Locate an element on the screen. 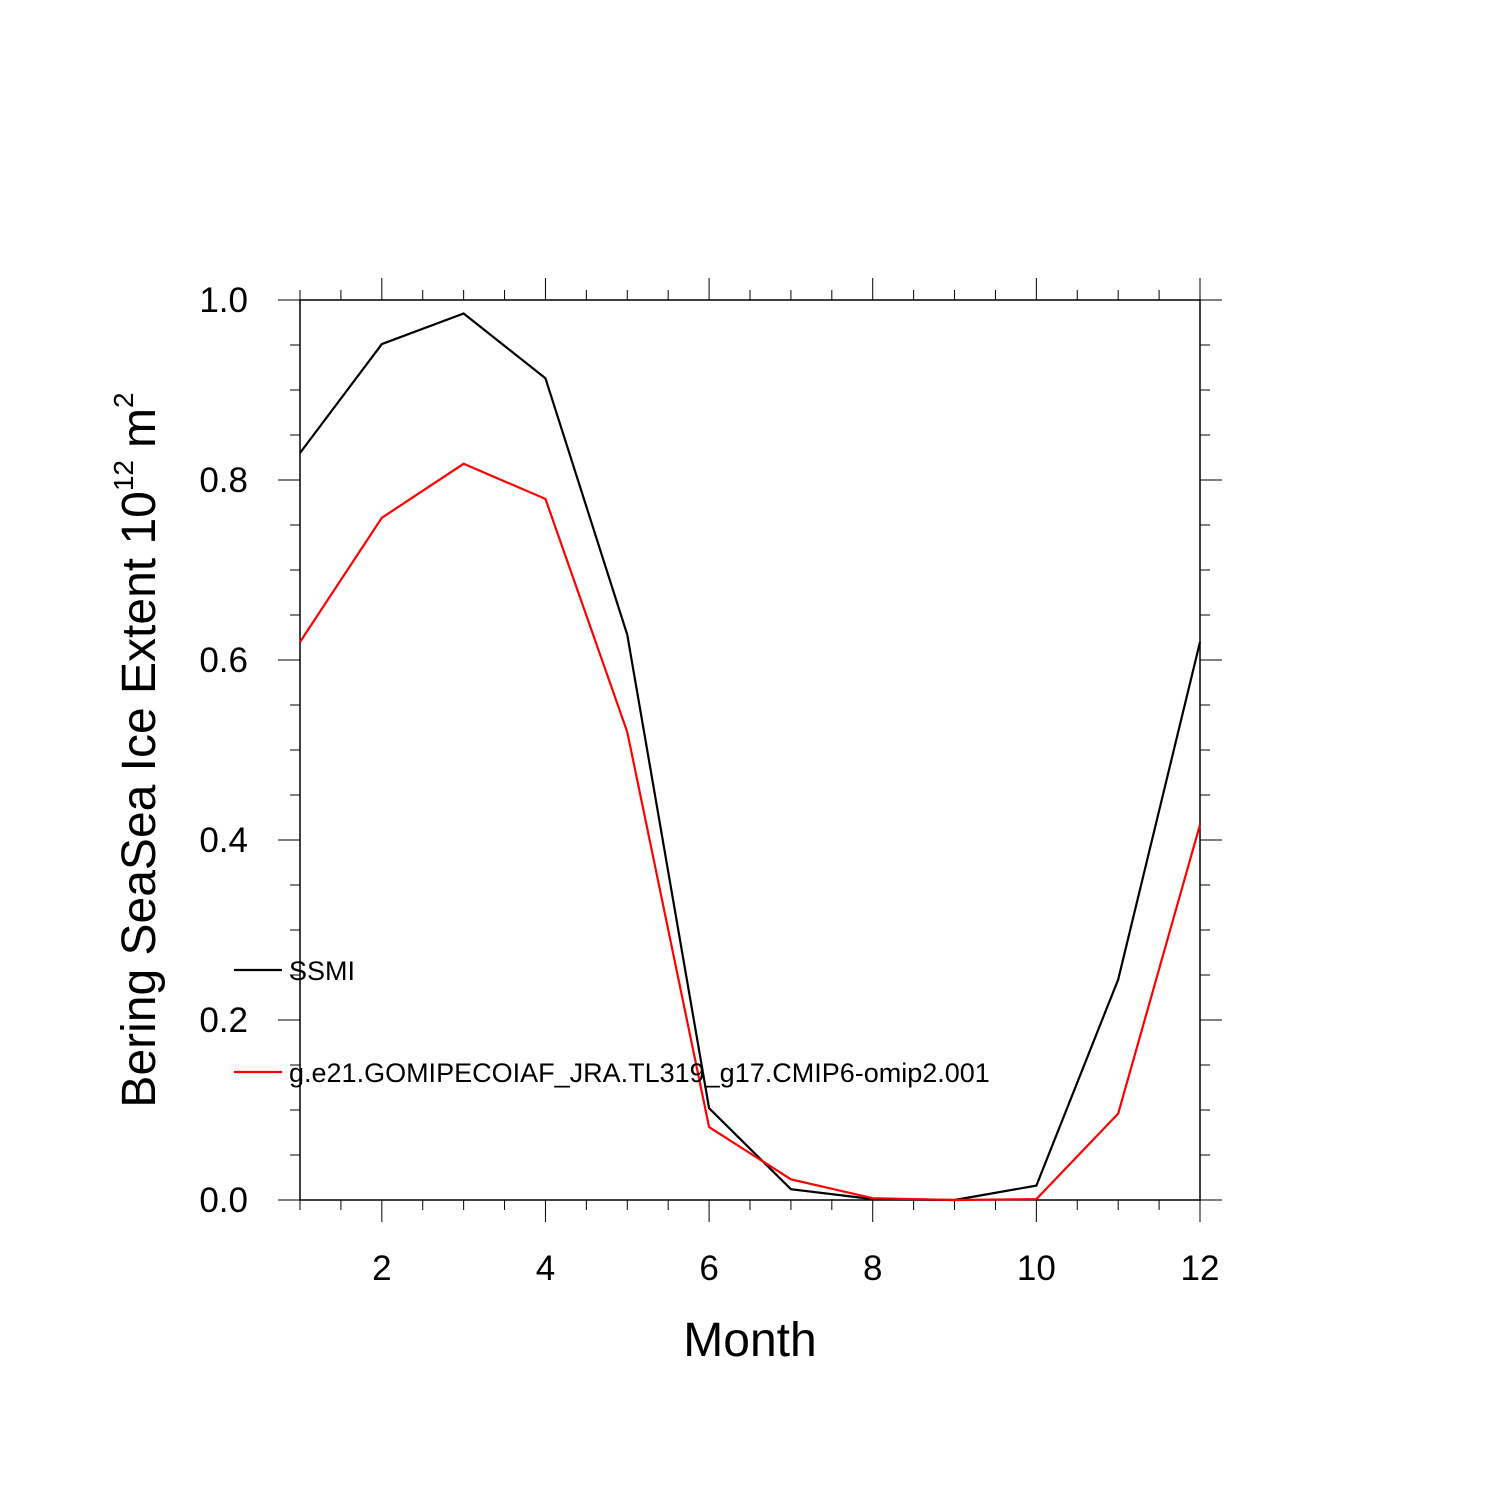 The width and height of the screenshot is (1500, 1500). y-axis-title-unit-exponent: 2 is located at coordinates (123, 400).